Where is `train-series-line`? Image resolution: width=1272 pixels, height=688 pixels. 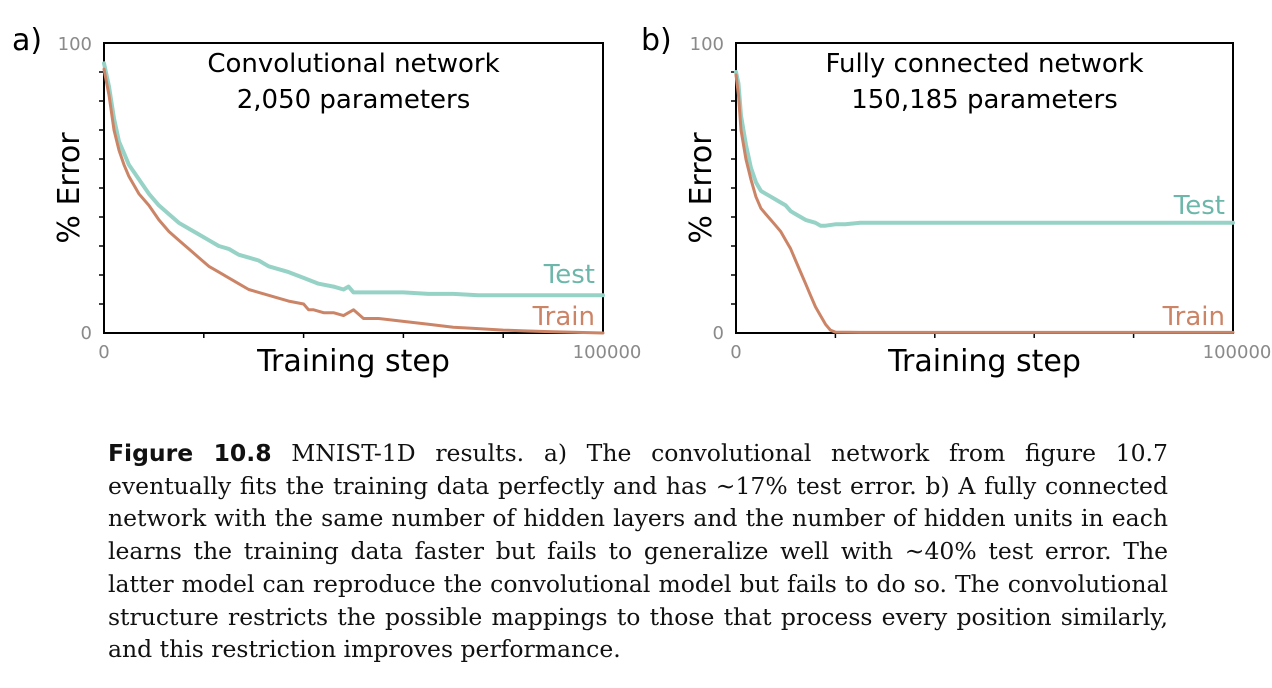 train-series-line is located at coordinates (984, 203).